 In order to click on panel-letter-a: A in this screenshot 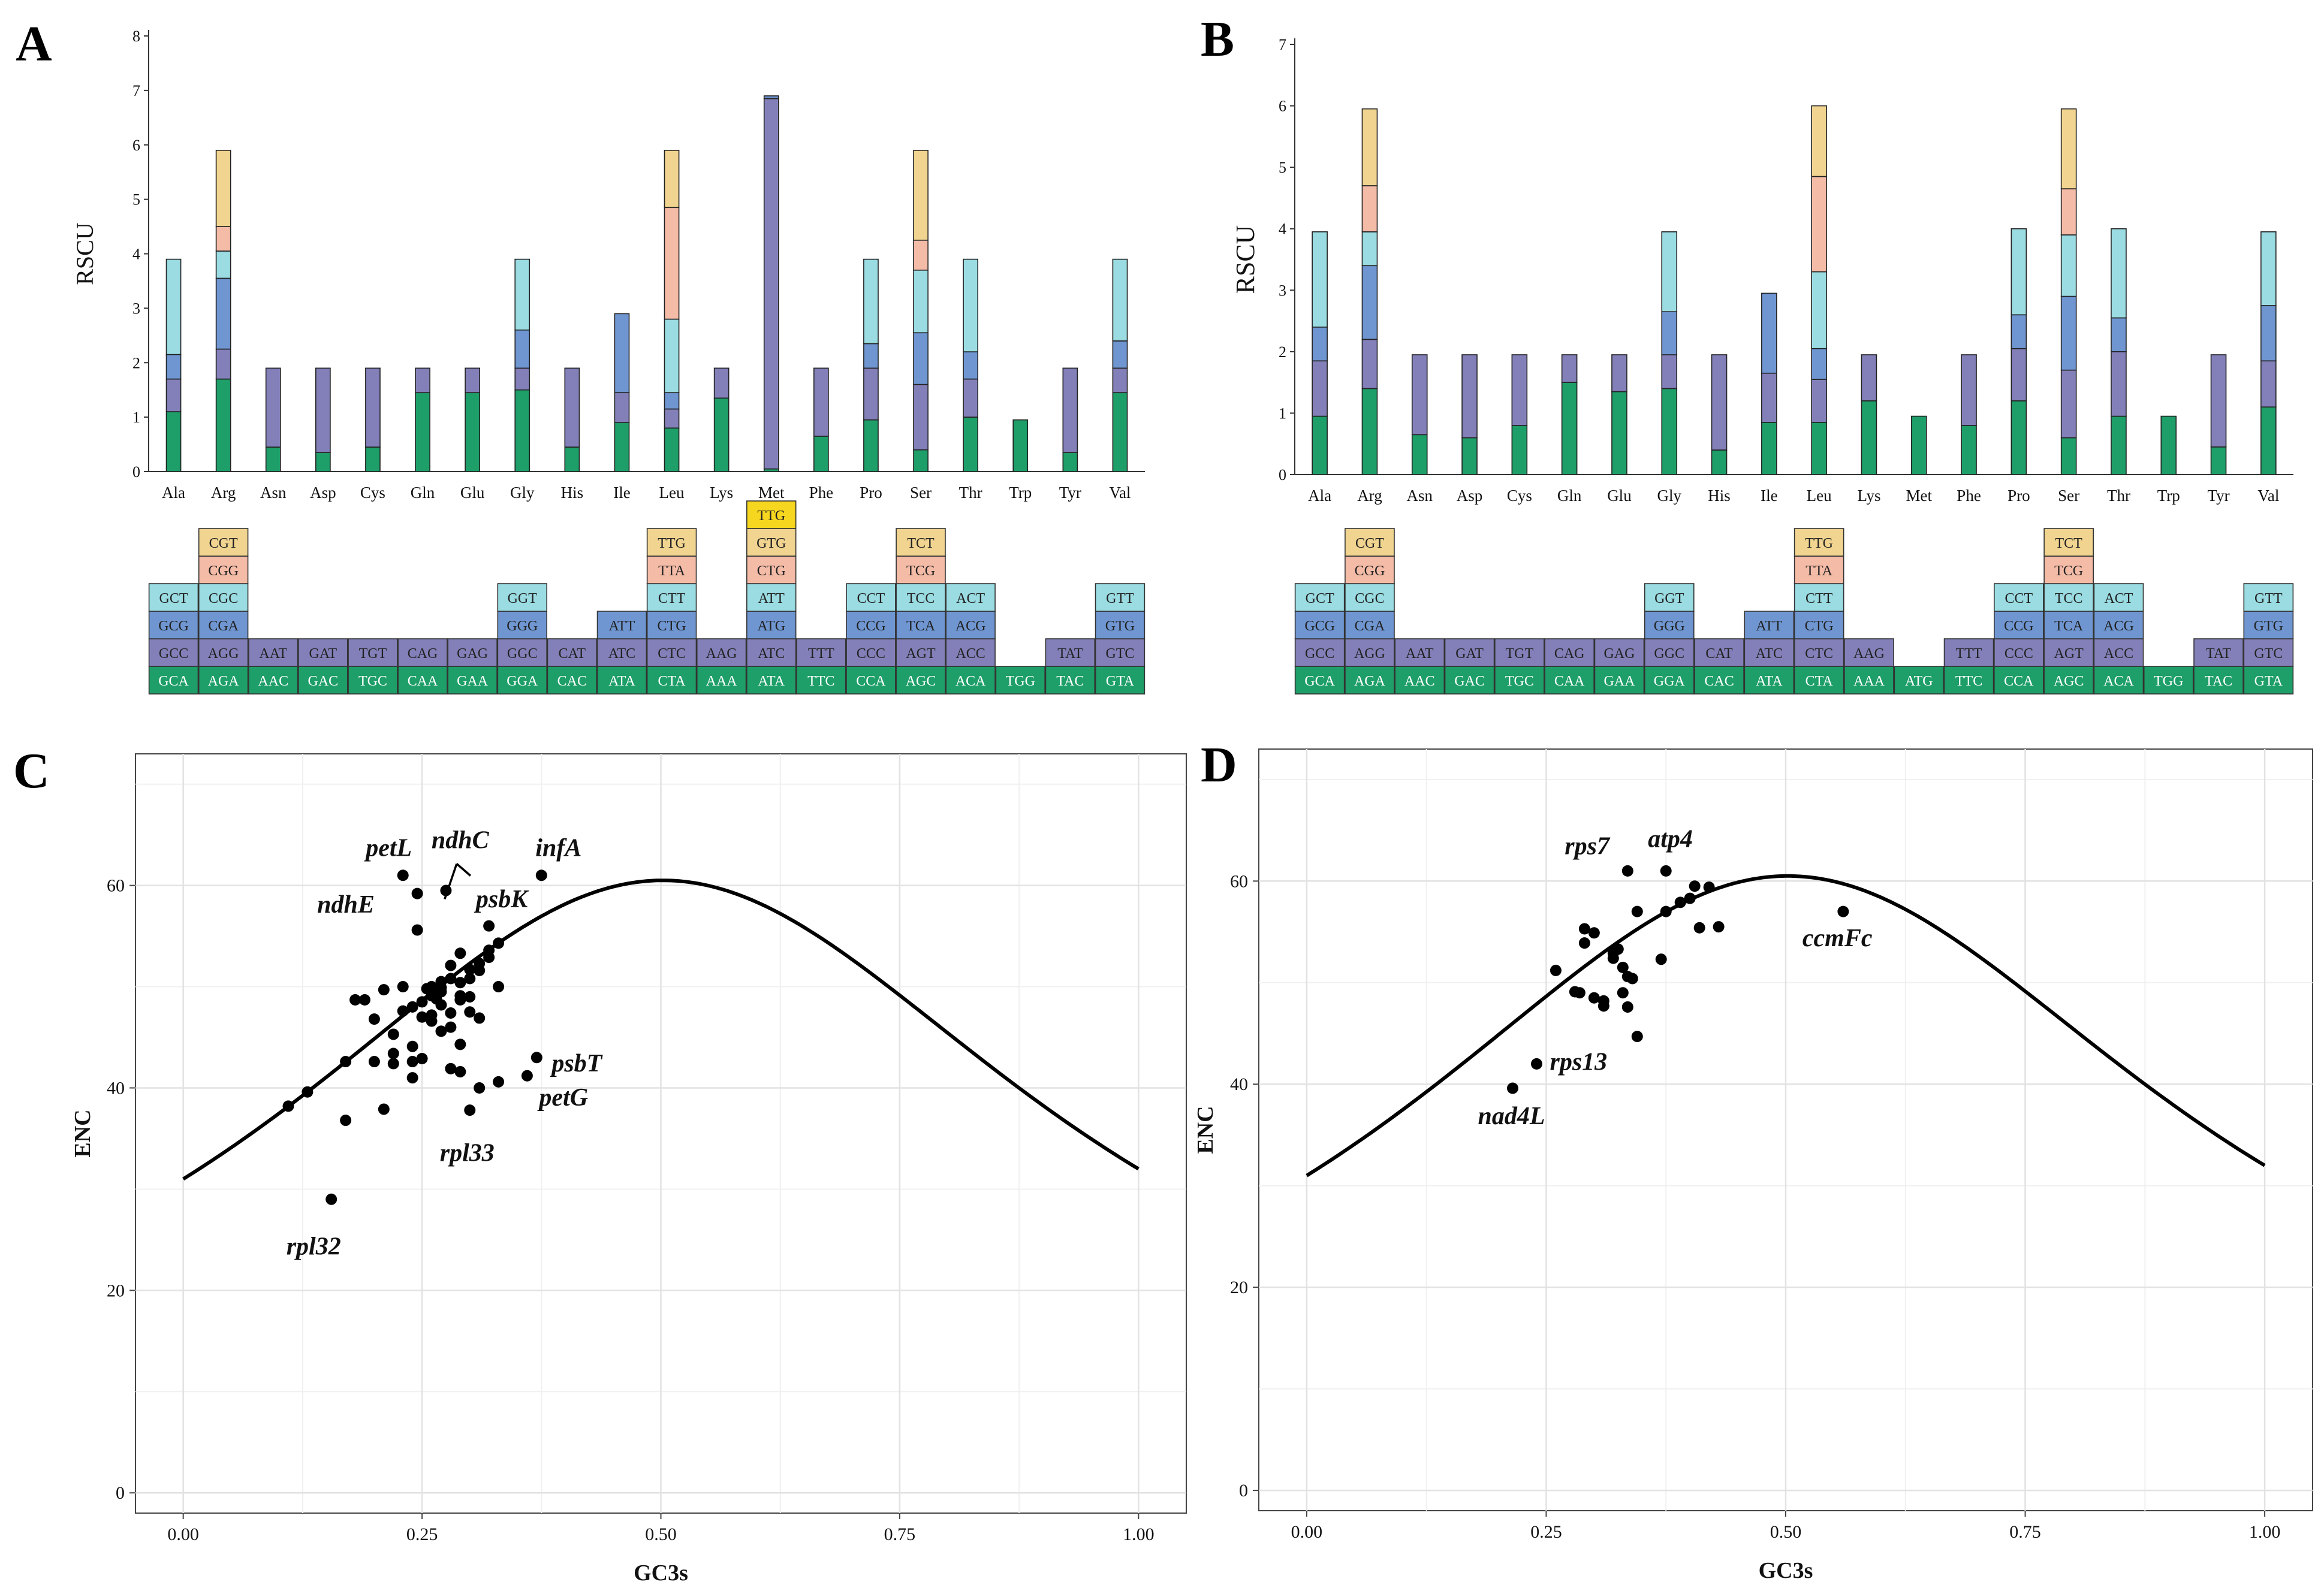, I will do `click(34, 44)`.